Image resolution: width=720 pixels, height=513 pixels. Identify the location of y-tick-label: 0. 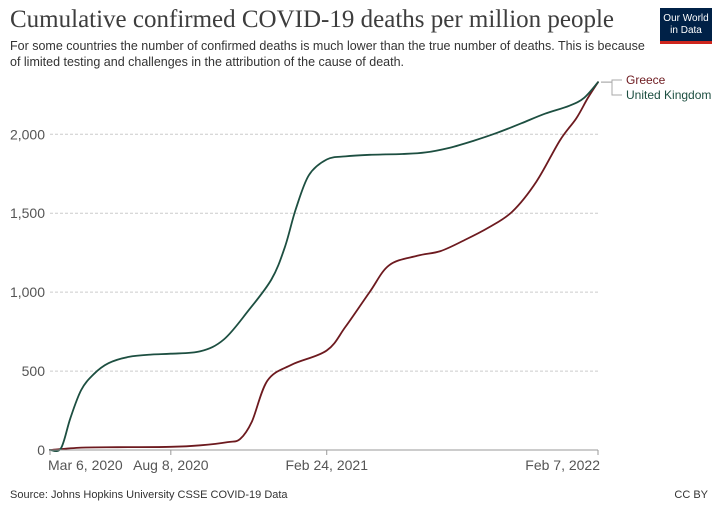
(41, 450).